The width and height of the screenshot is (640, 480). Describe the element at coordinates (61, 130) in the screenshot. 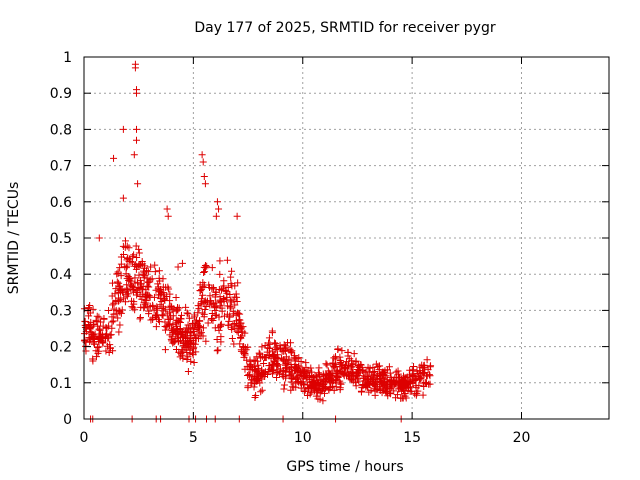

I see `y-tick-label: 0.8` at that location.